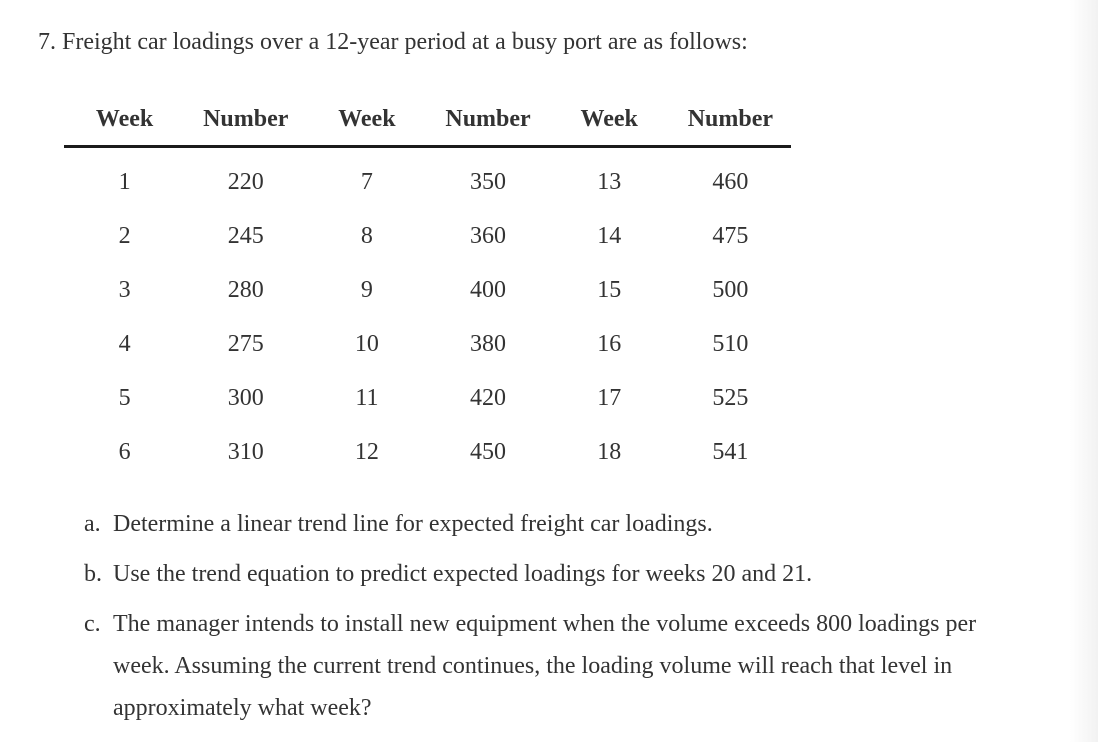 The image size is (1098, 742). What do you see at coordinates (488, 235) in the screenshot?
I see `number-cell: 360` at bounding box center [488, 235].